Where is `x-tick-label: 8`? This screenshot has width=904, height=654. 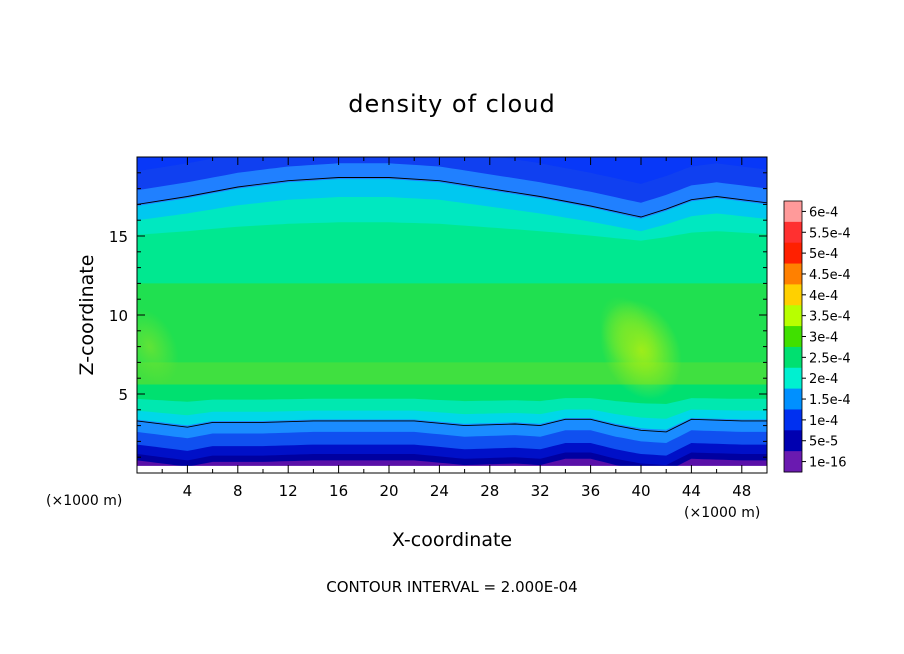 x-tick-label: 8 is located at coordinates (238, 491).